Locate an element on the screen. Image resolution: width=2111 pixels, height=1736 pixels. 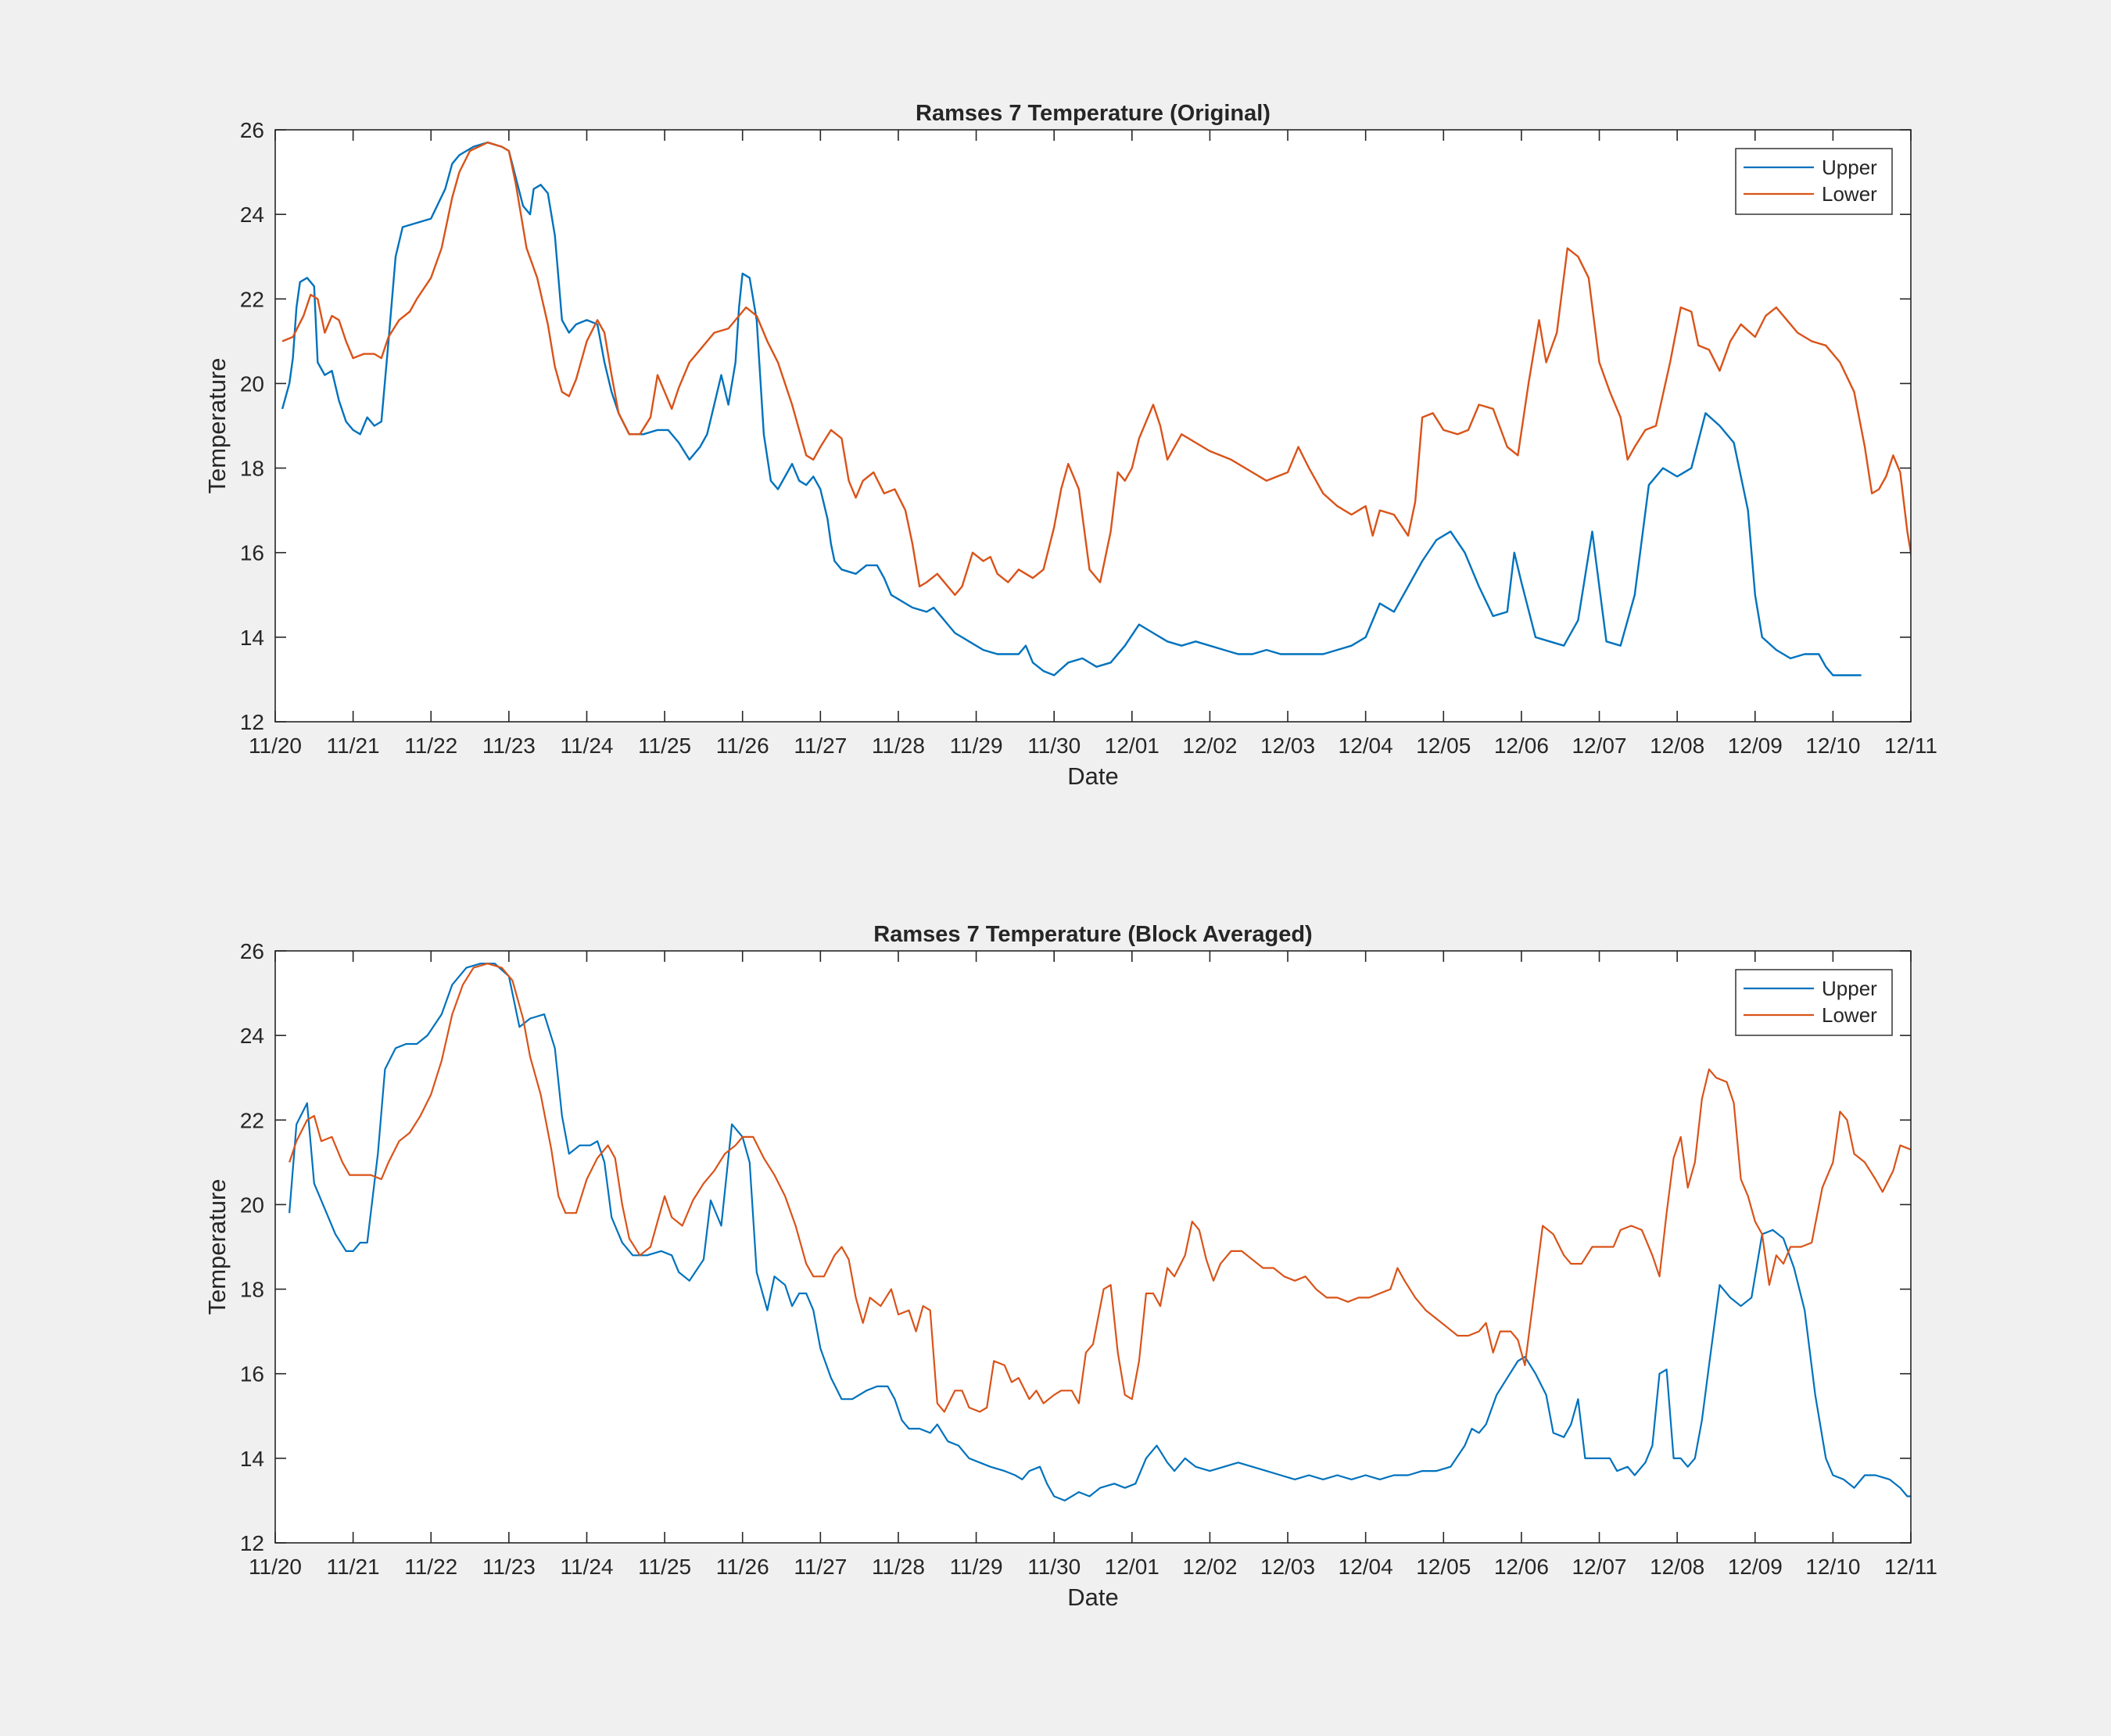
legend-label-upper-block-averaged: Upper is located at coordinates (1849, 989).